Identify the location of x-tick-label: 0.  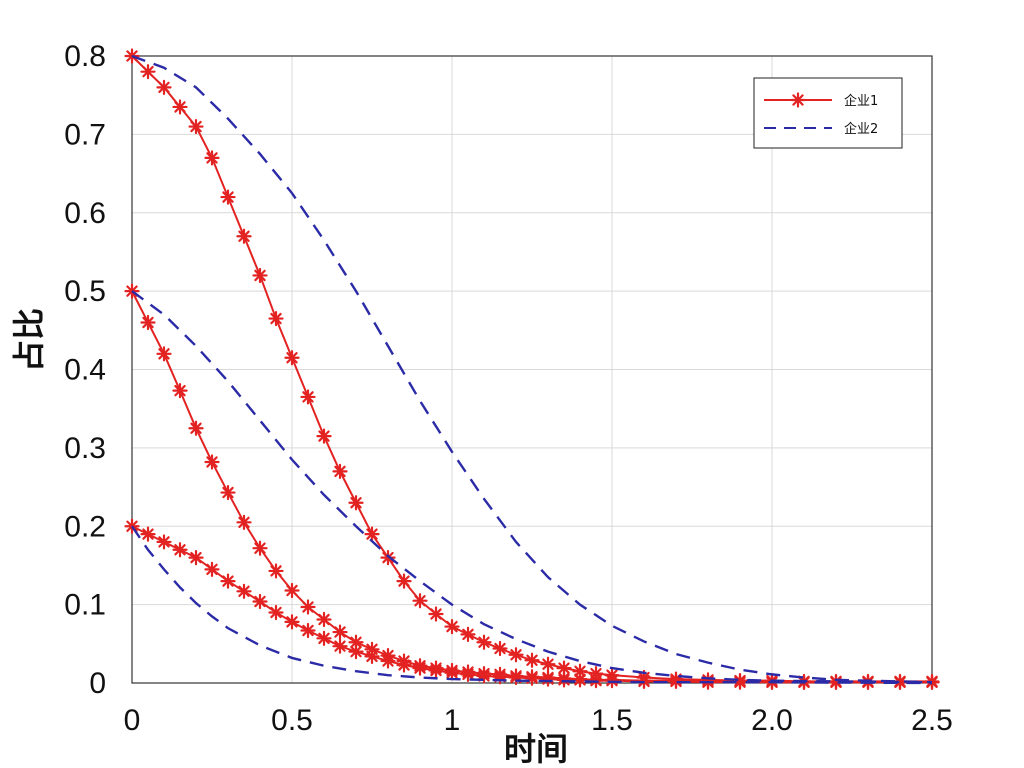
(132, 720).